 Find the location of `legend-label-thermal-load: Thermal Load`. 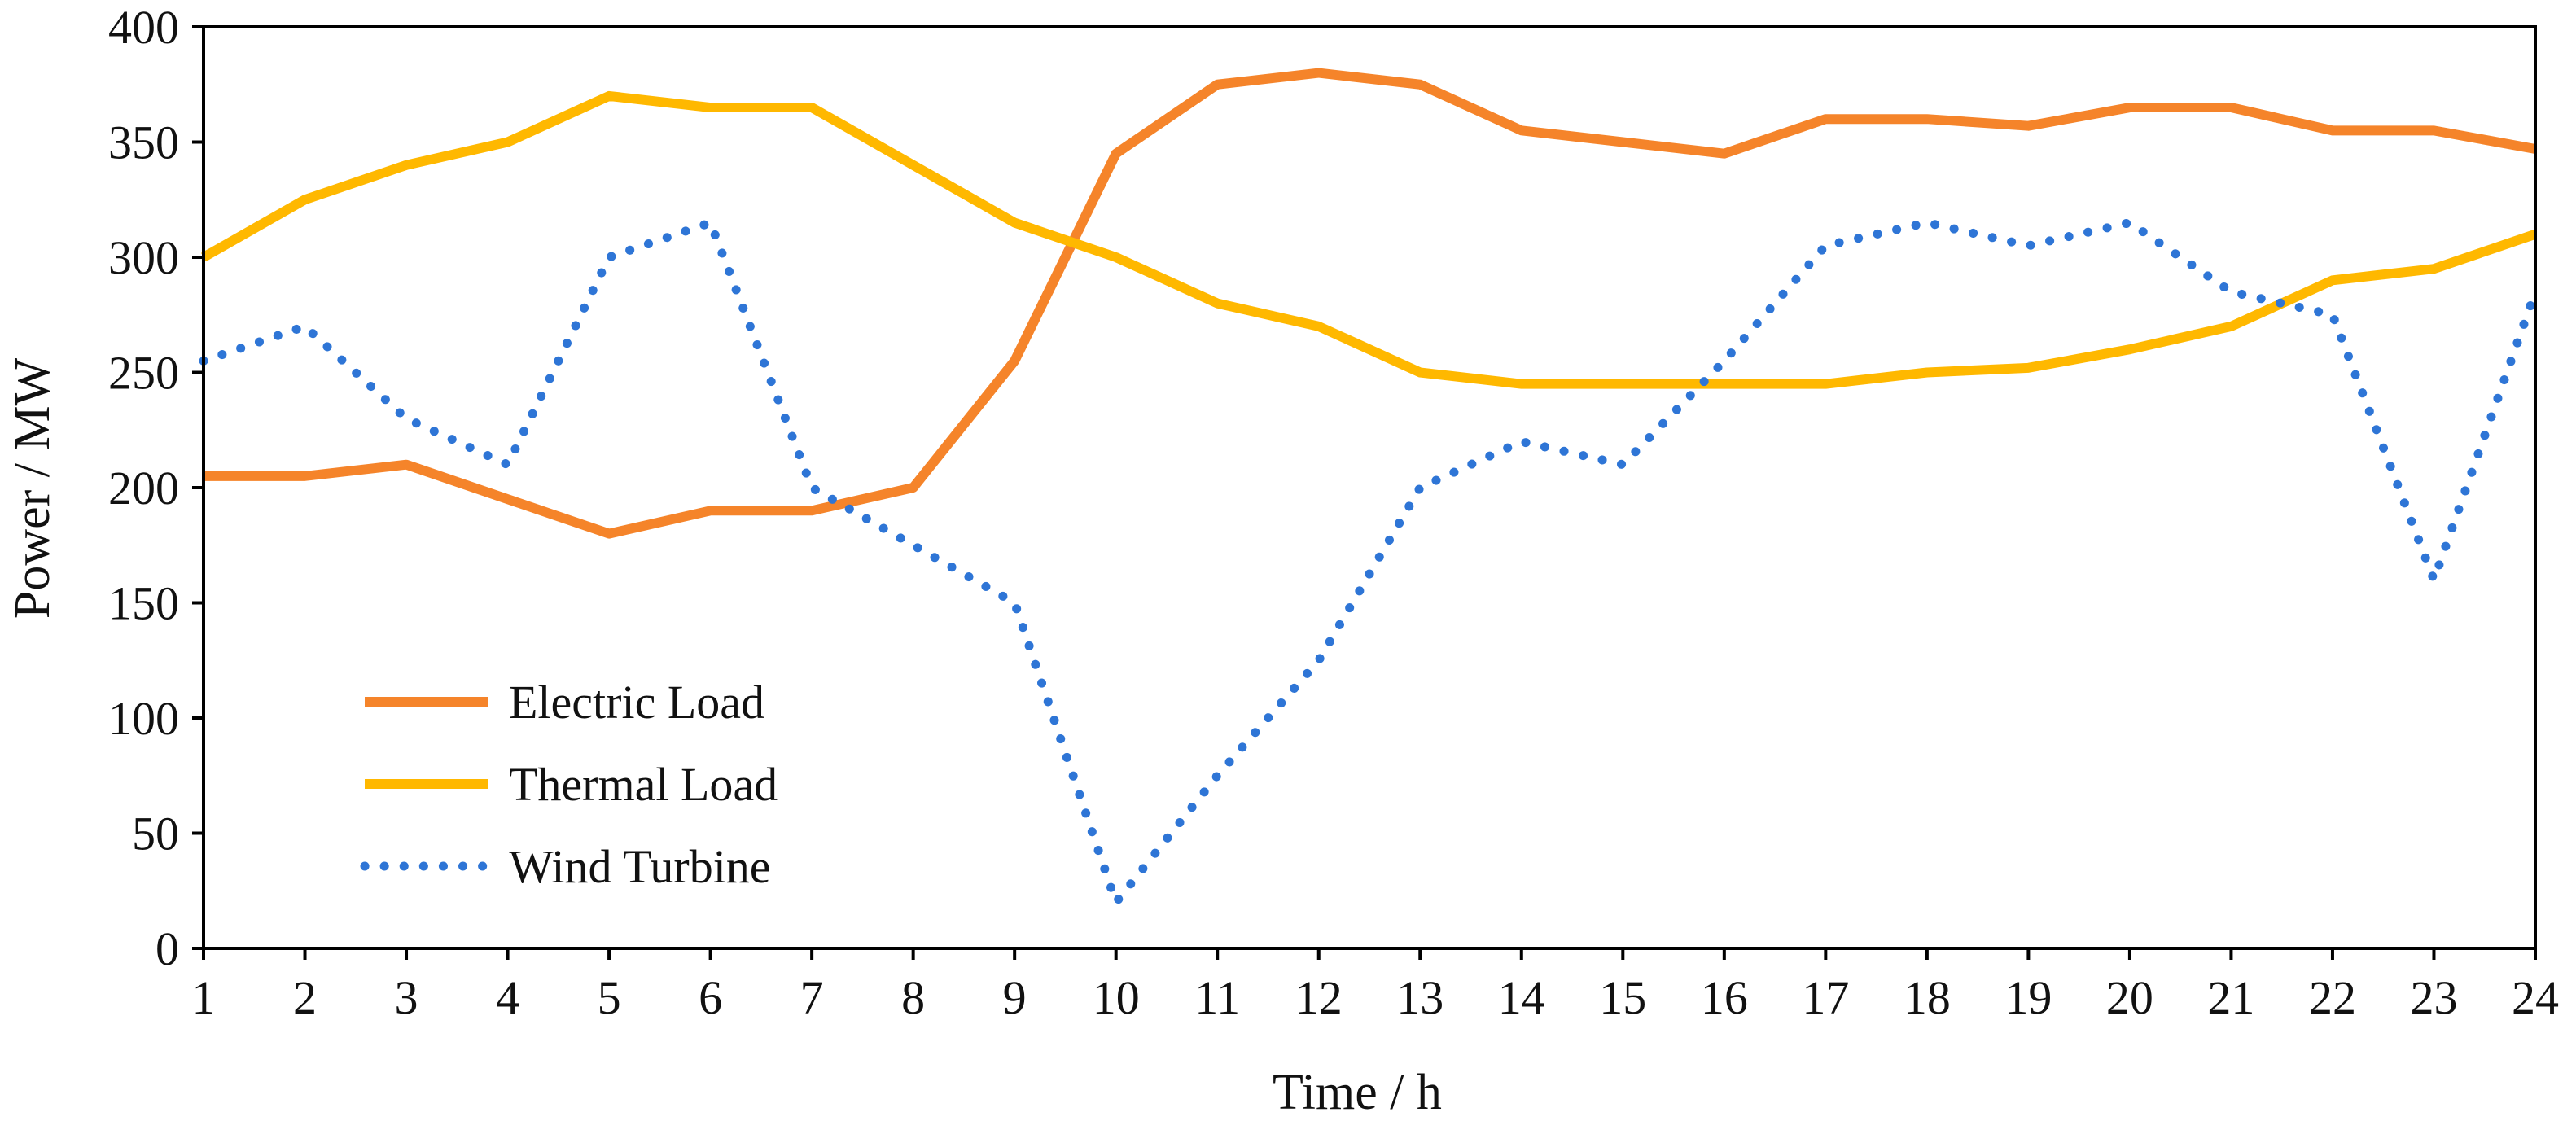

legend-label-thermal-load: Thermal Load is located at coordinates (643, 784).